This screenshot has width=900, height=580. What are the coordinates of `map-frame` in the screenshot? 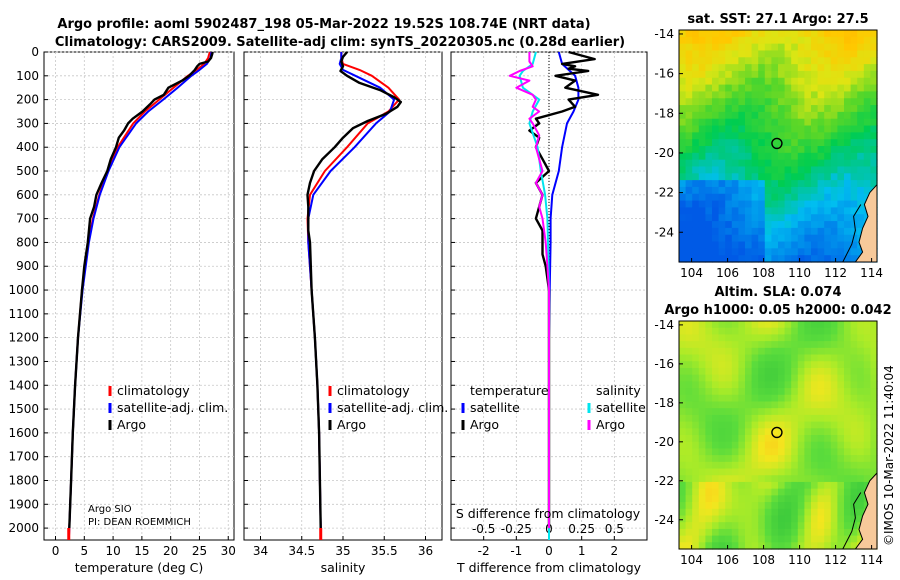 It's located at (778, 435).